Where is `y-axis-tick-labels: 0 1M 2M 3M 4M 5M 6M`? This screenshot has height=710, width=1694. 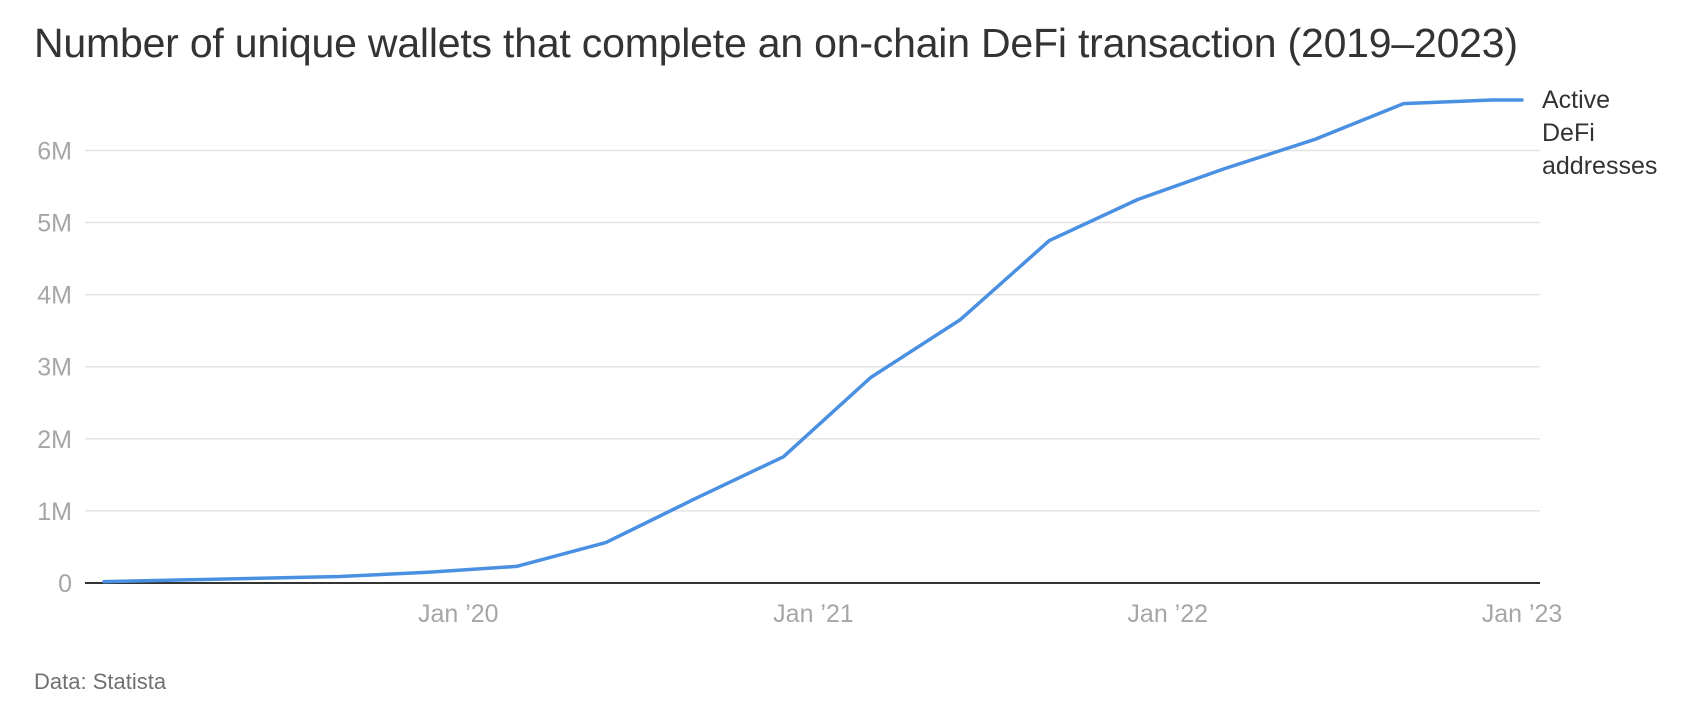
y-axis-tick-labels: 0 1M 2M 3M 4M 5M 6M is located at coordinates (54, 367).